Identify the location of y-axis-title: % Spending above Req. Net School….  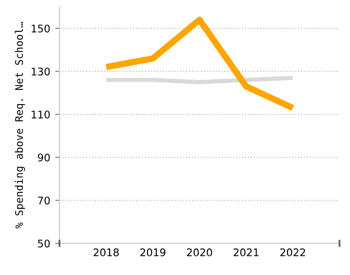
(20, 125).